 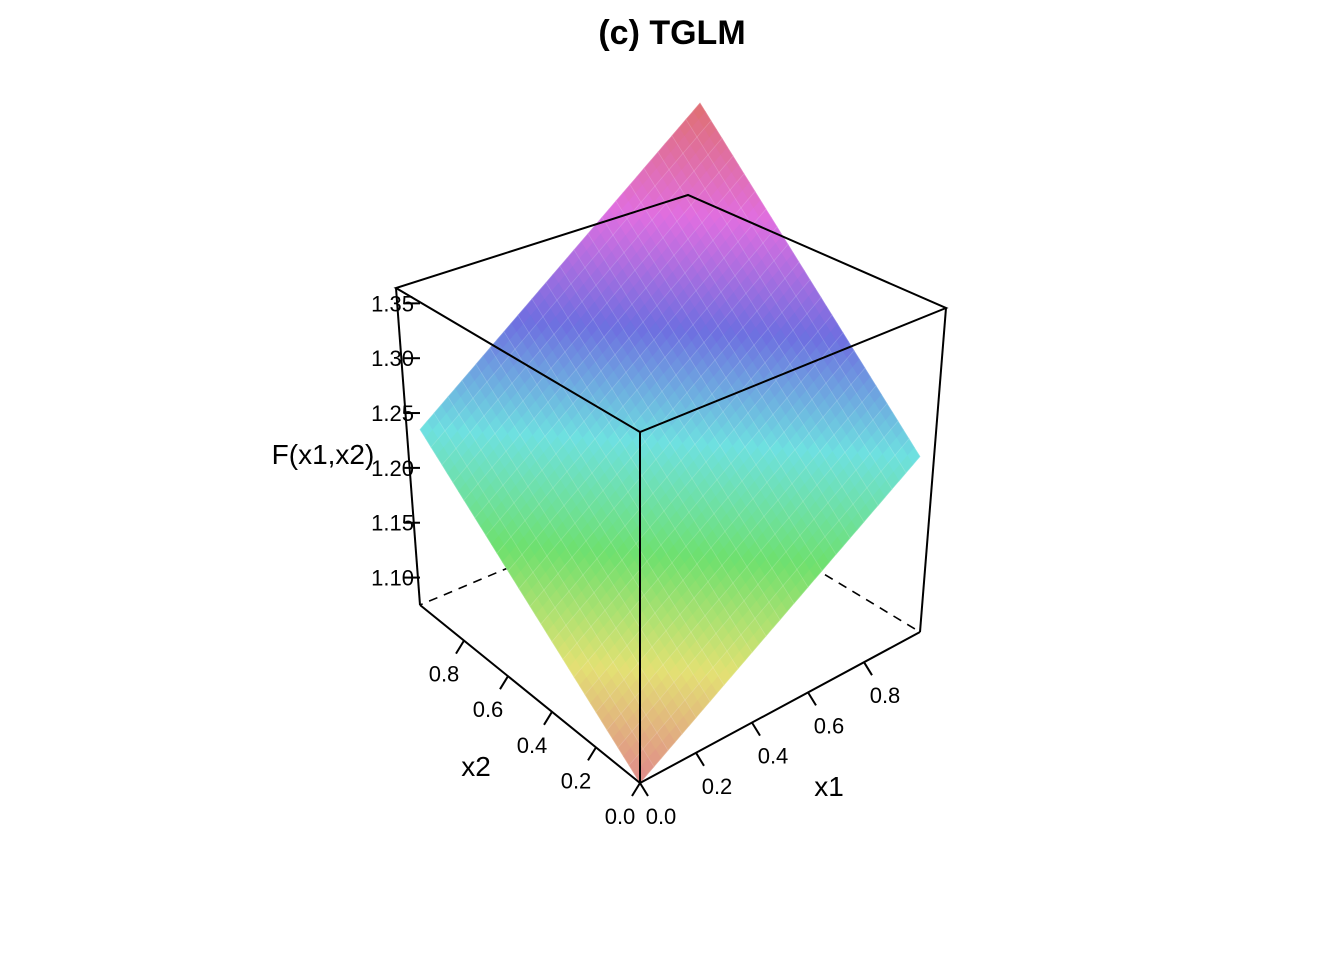 I want to click on x1-axis-label: x1, so click(x=829, y=786).